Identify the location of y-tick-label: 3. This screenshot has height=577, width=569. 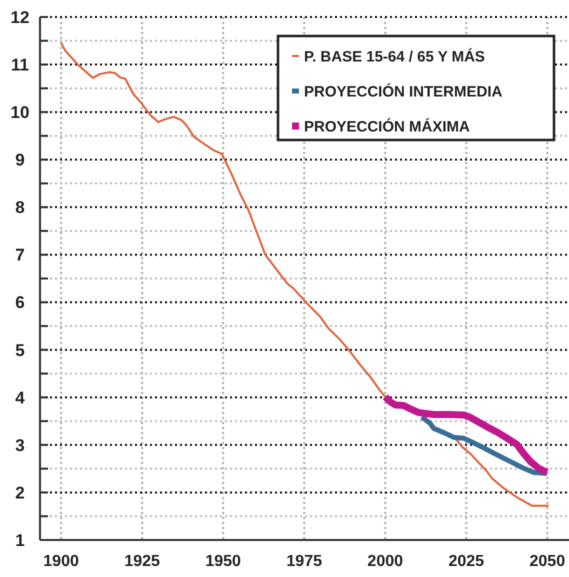
(20, 445).